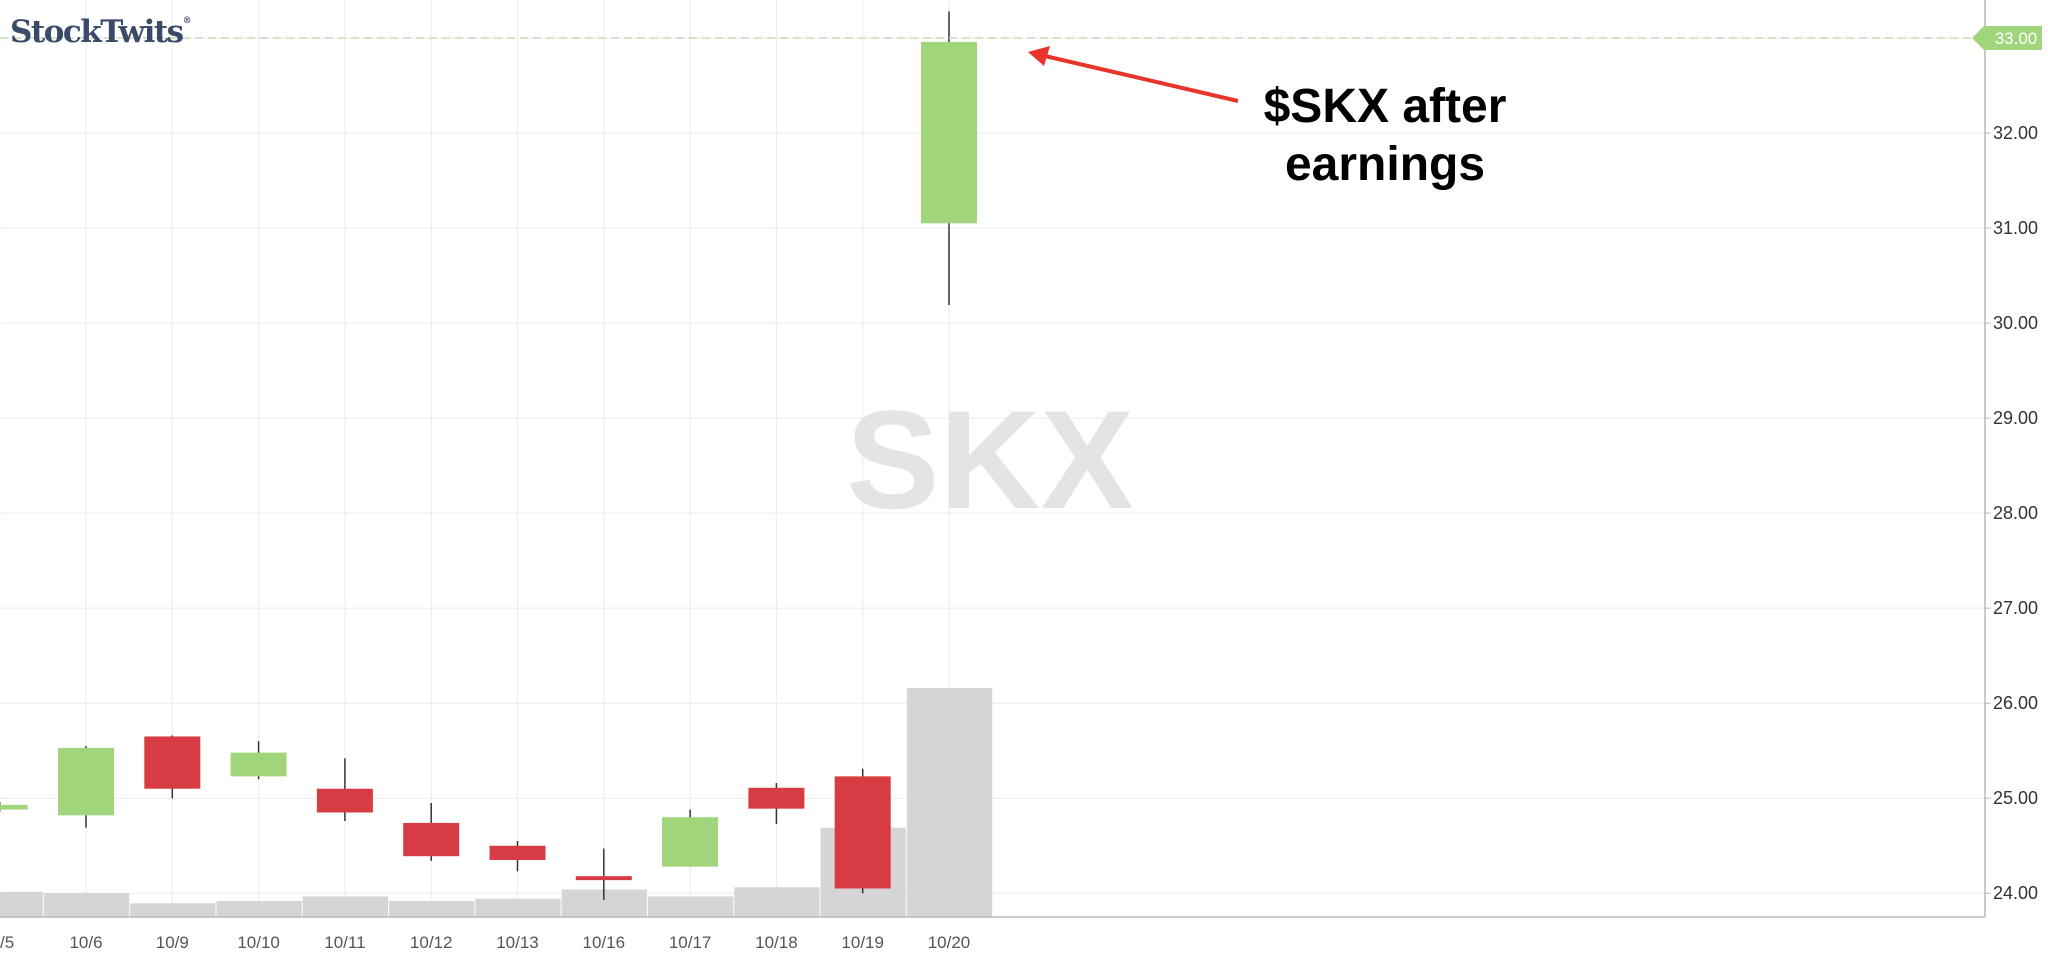 This screenshot has height=960, width=2048. What do you see at coordinates (85, 942) in the screenshot?
I see `x-tick-label: 10/6` at bounding box center [85, 942].